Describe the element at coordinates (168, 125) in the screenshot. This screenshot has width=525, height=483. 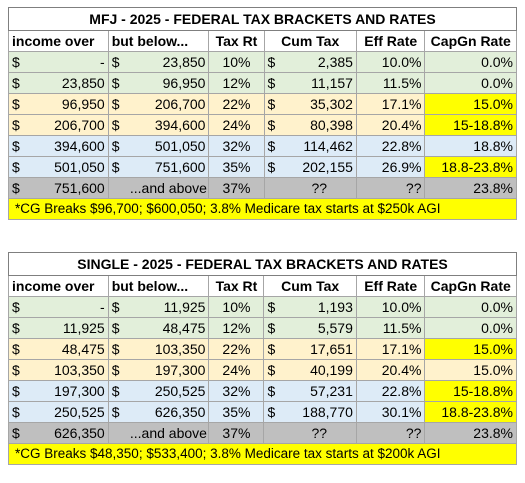
I see `income-below-cell: 394,600` at that location.